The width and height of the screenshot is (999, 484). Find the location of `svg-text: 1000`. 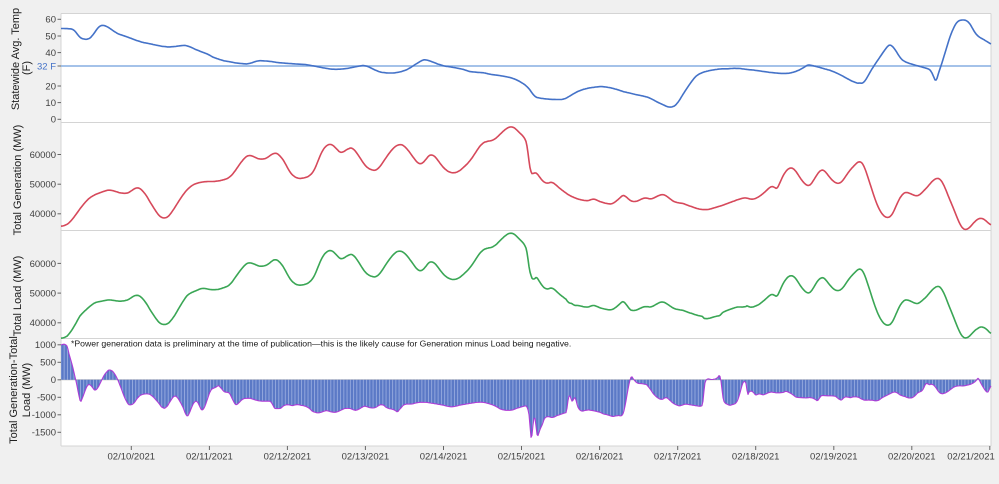

svg-text: 1000 is located at coordinates (45, 345).